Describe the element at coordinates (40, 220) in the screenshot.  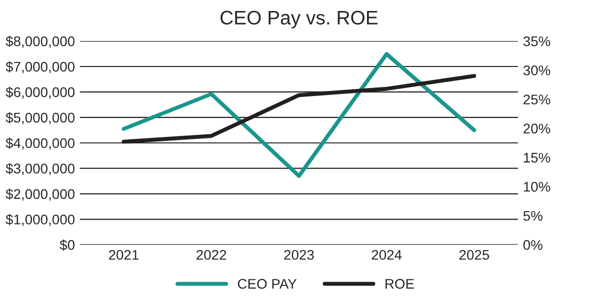
I see `y-tick-label: $1,000,000` at that location.